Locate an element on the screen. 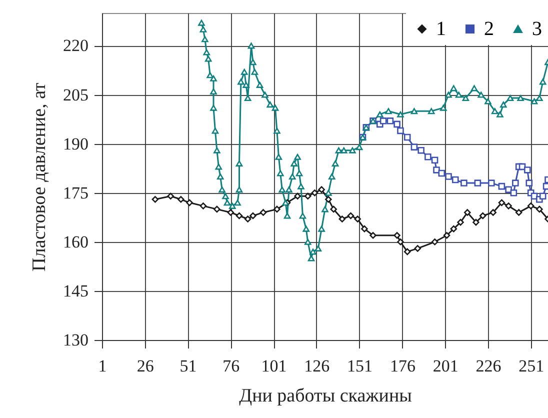 This screenshot has height=418, width=548. legend-label: 1 is located at coordinates (441, 29).